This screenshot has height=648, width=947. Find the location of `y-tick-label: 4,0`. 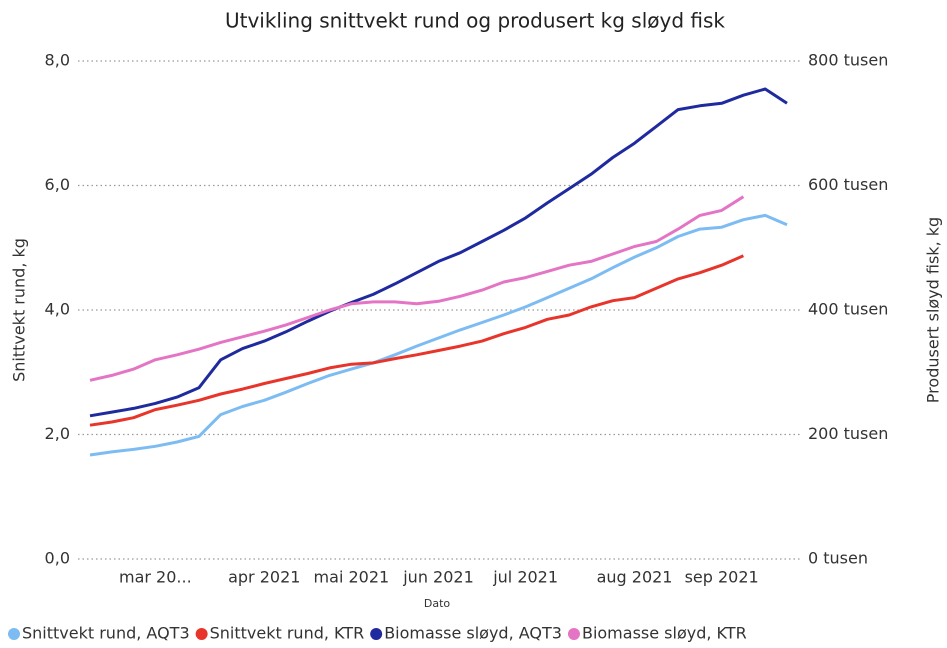

y-tick-label: 4,0 is located at coordinates (57, 309).